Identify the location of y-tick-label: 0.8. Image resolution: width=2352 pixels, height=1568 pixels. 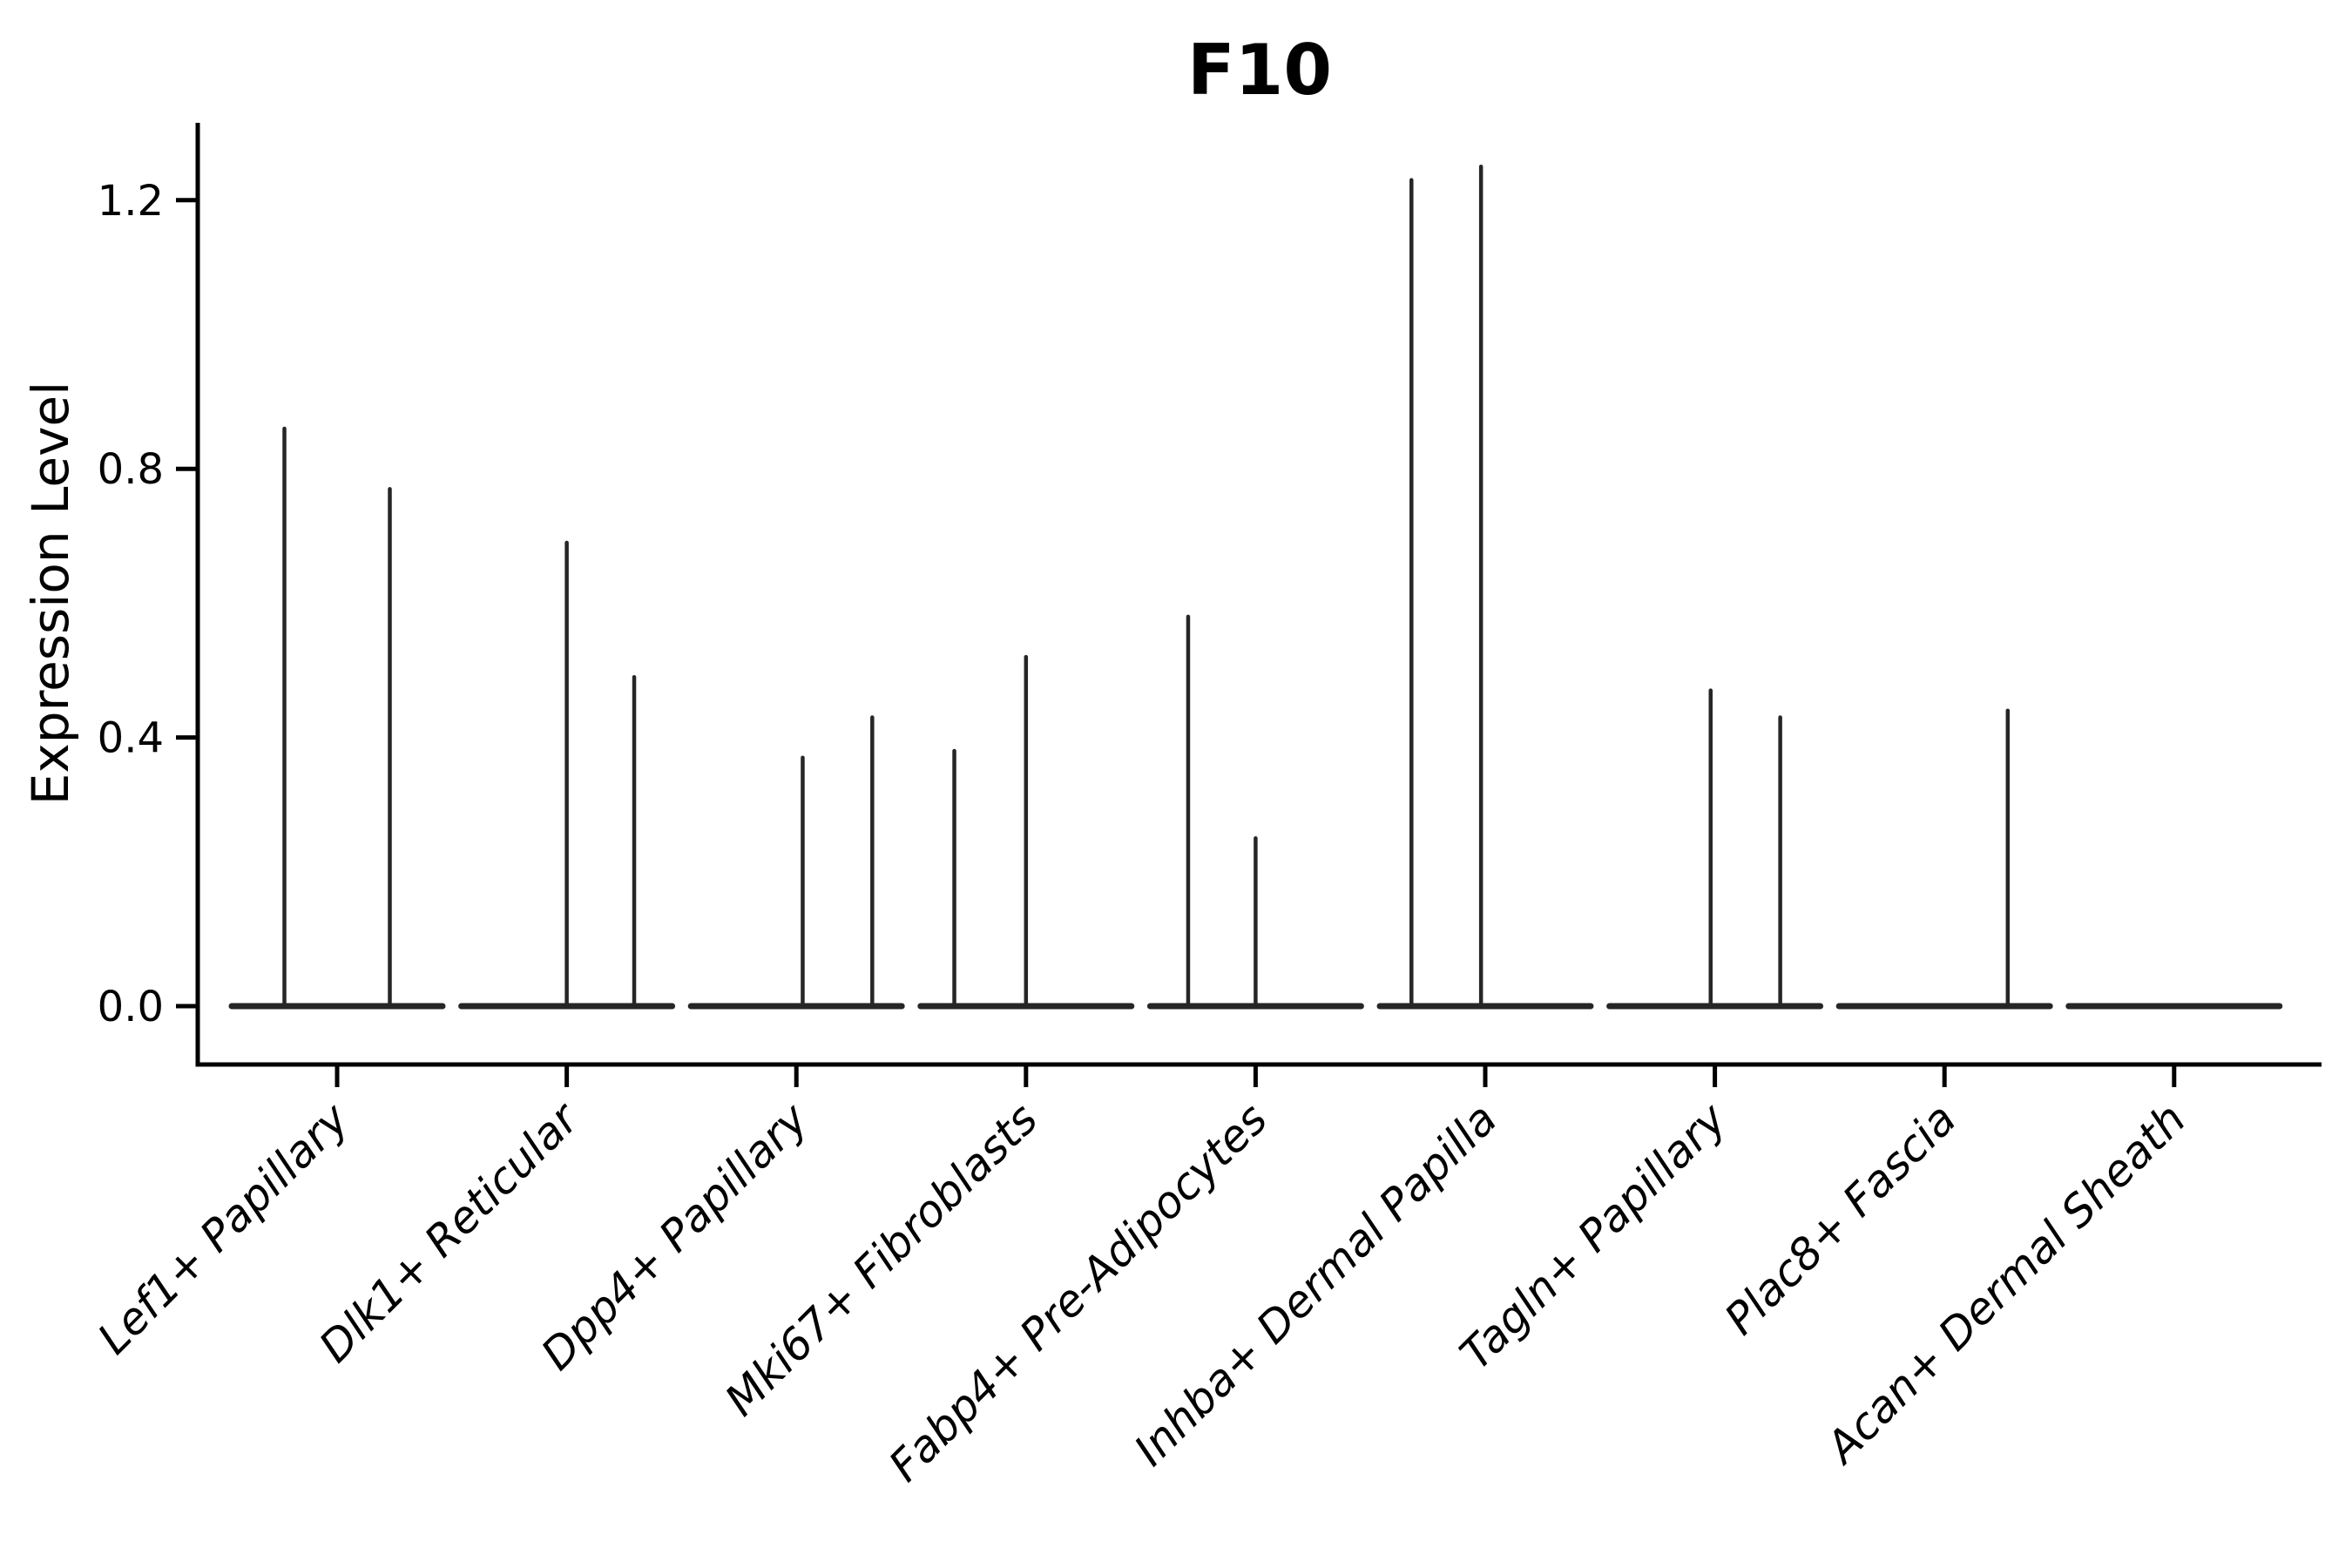
(131, 470).